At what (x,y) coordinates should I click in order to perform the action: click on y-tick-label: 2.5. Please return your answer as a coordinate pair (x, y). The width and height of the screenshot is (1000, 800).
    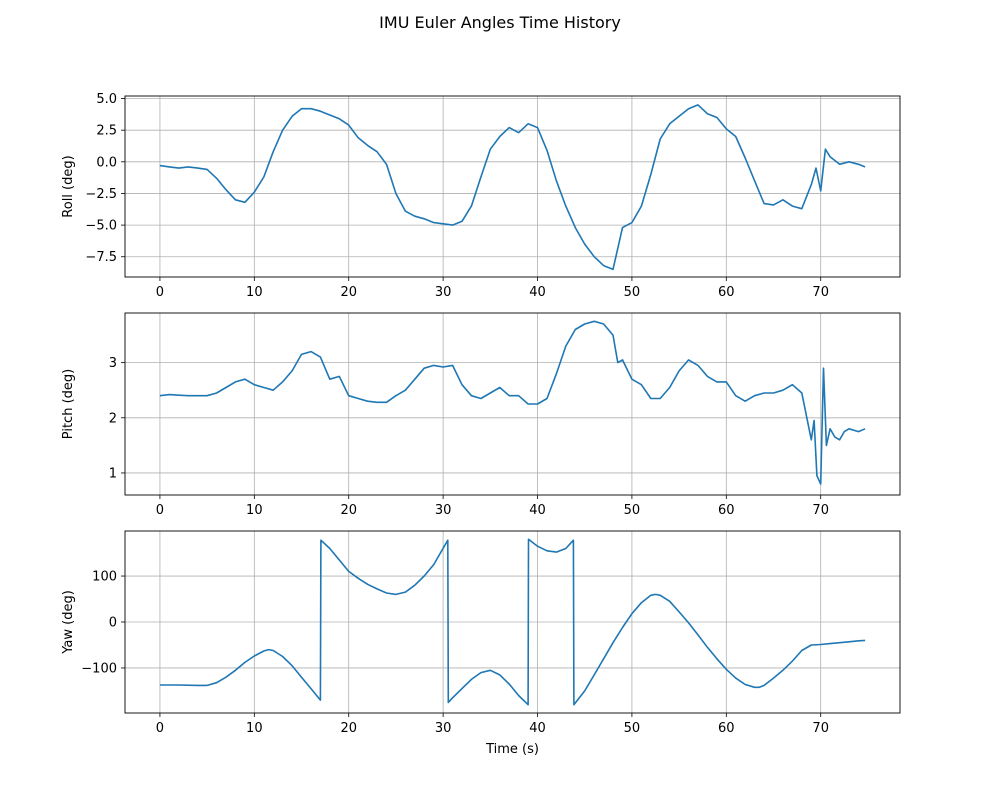
    Looking at the image, I should click on (106, 131).